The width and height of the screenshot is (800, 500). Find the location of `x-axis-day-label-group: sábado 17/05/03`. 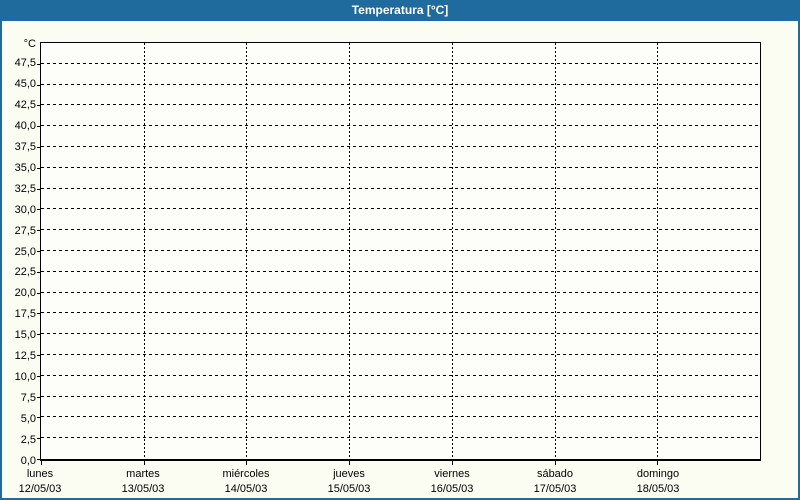

x-axis-day-label-group: sábado 17/05/03 is located at coordinates (555, 481).